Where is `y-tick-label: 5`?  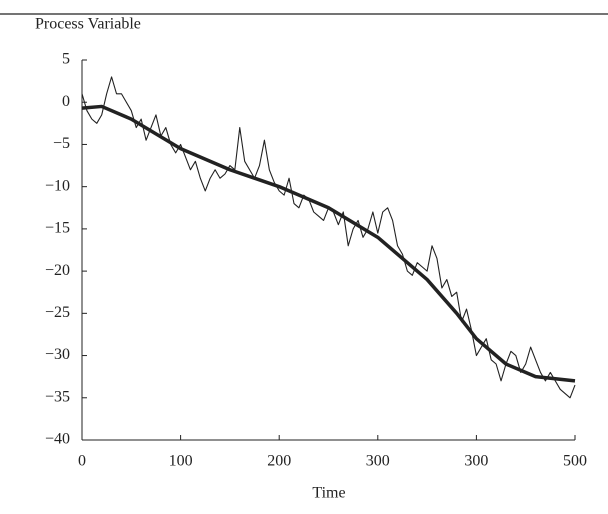
y-tick-label: 5 is located at coordinates (66, 59).